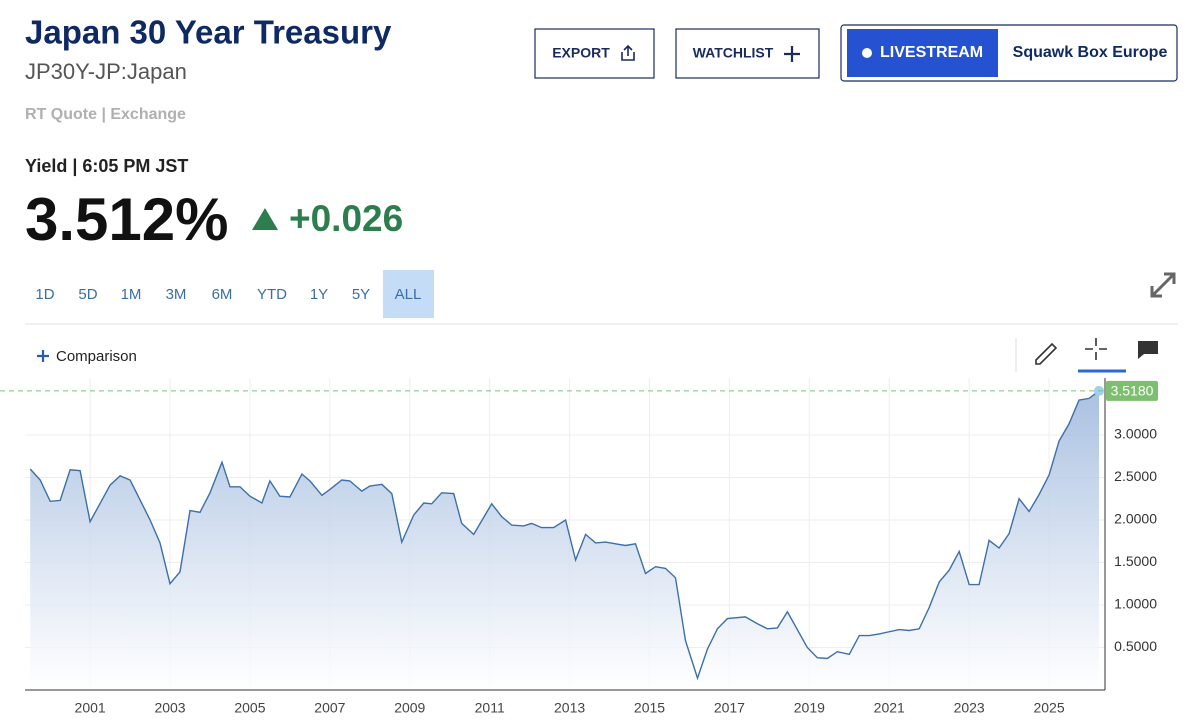 The image size is (1200, 721). Describe the element at coordinates (96, 356) in the screenshot. I see `comparison: Comparison` at that location.